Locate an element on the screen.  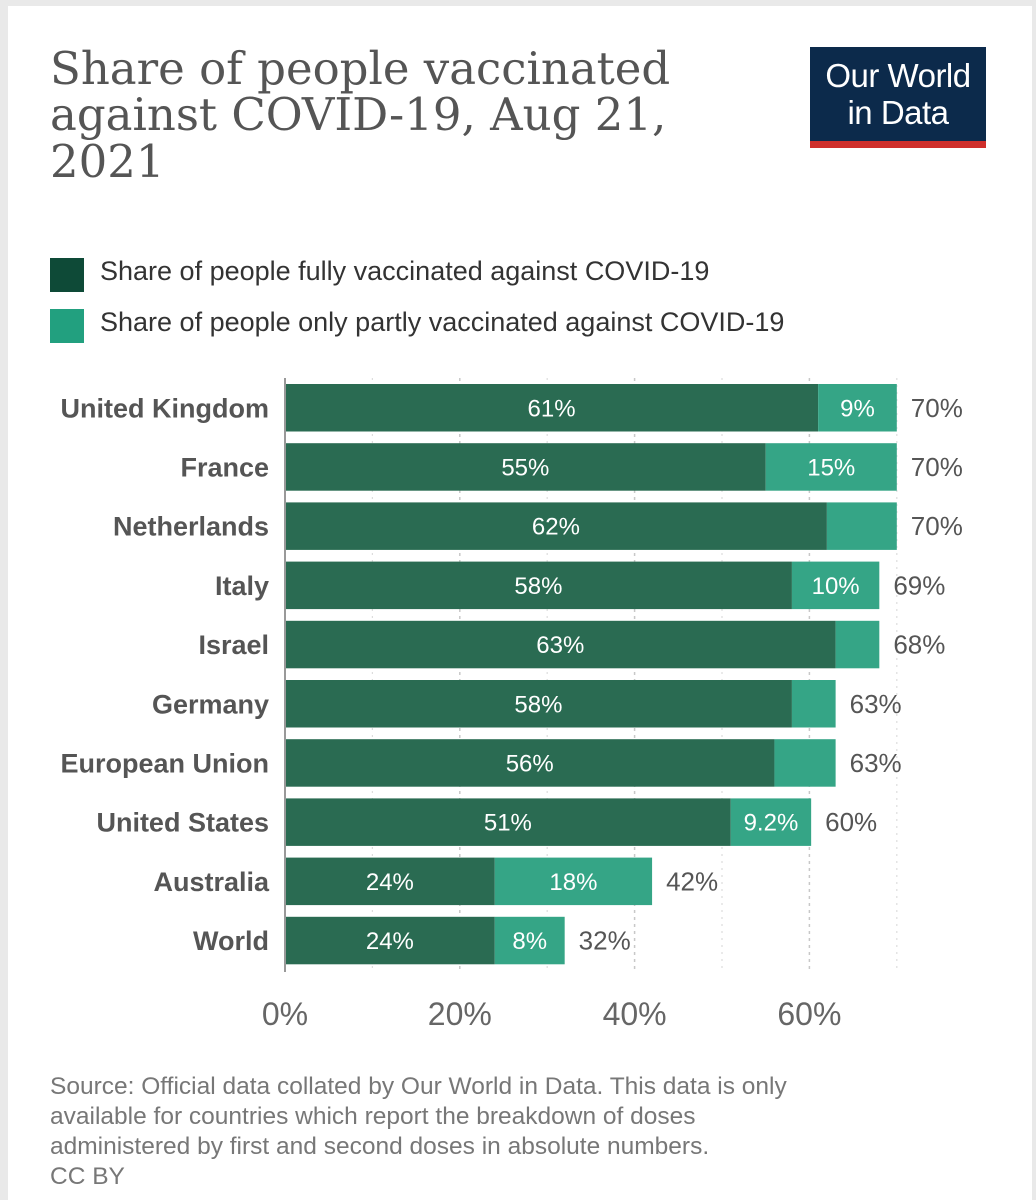
data-label-partly-world: 8% is located at coordinates (529, 941).